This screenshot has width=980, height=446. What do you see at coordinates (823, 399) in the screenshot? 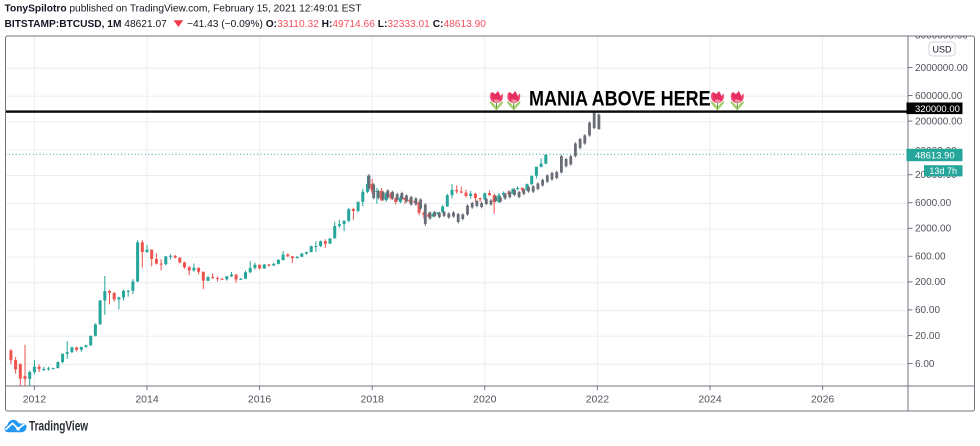
I see `svg-text: 2026` at bounding box center [823, 399].